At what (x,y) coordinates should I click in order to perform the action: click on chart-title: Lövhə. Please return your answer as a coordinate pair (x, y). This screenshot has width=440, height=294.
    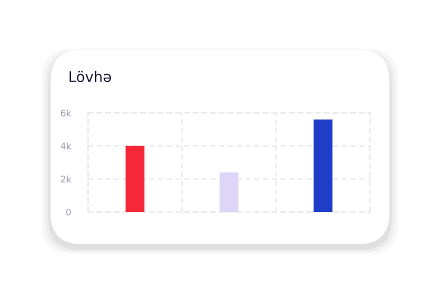
    Looking at the image, I should click on (91, 76).